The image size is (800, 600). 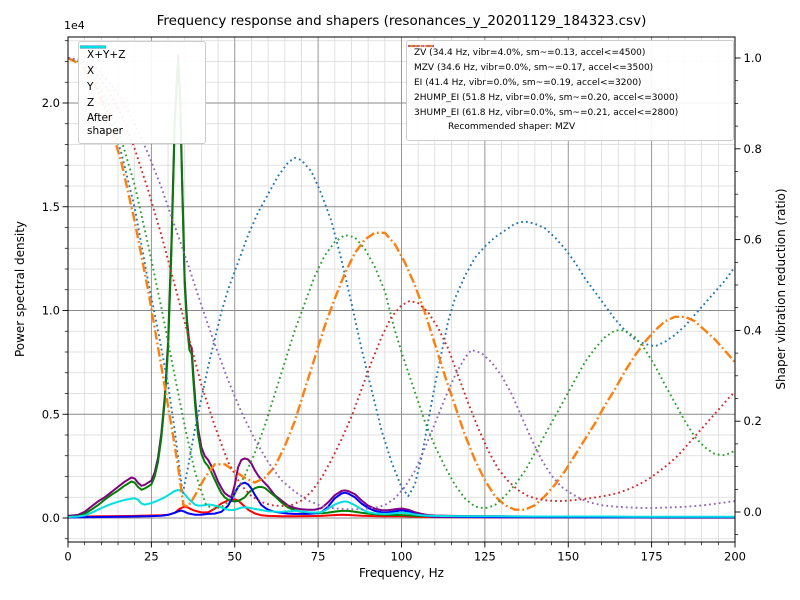 I want to click on y-left-tick-label: 1.0, so click(x=51, y=311).